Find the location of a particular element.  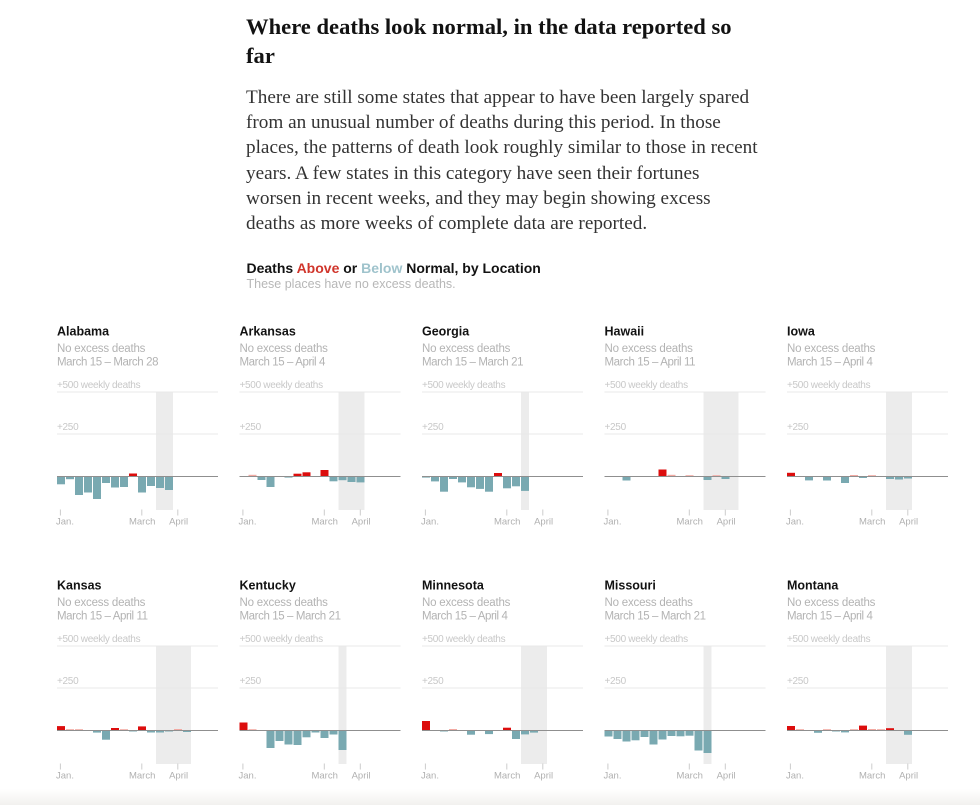

svg-text: Georgia is located at coordinates (446, 332).